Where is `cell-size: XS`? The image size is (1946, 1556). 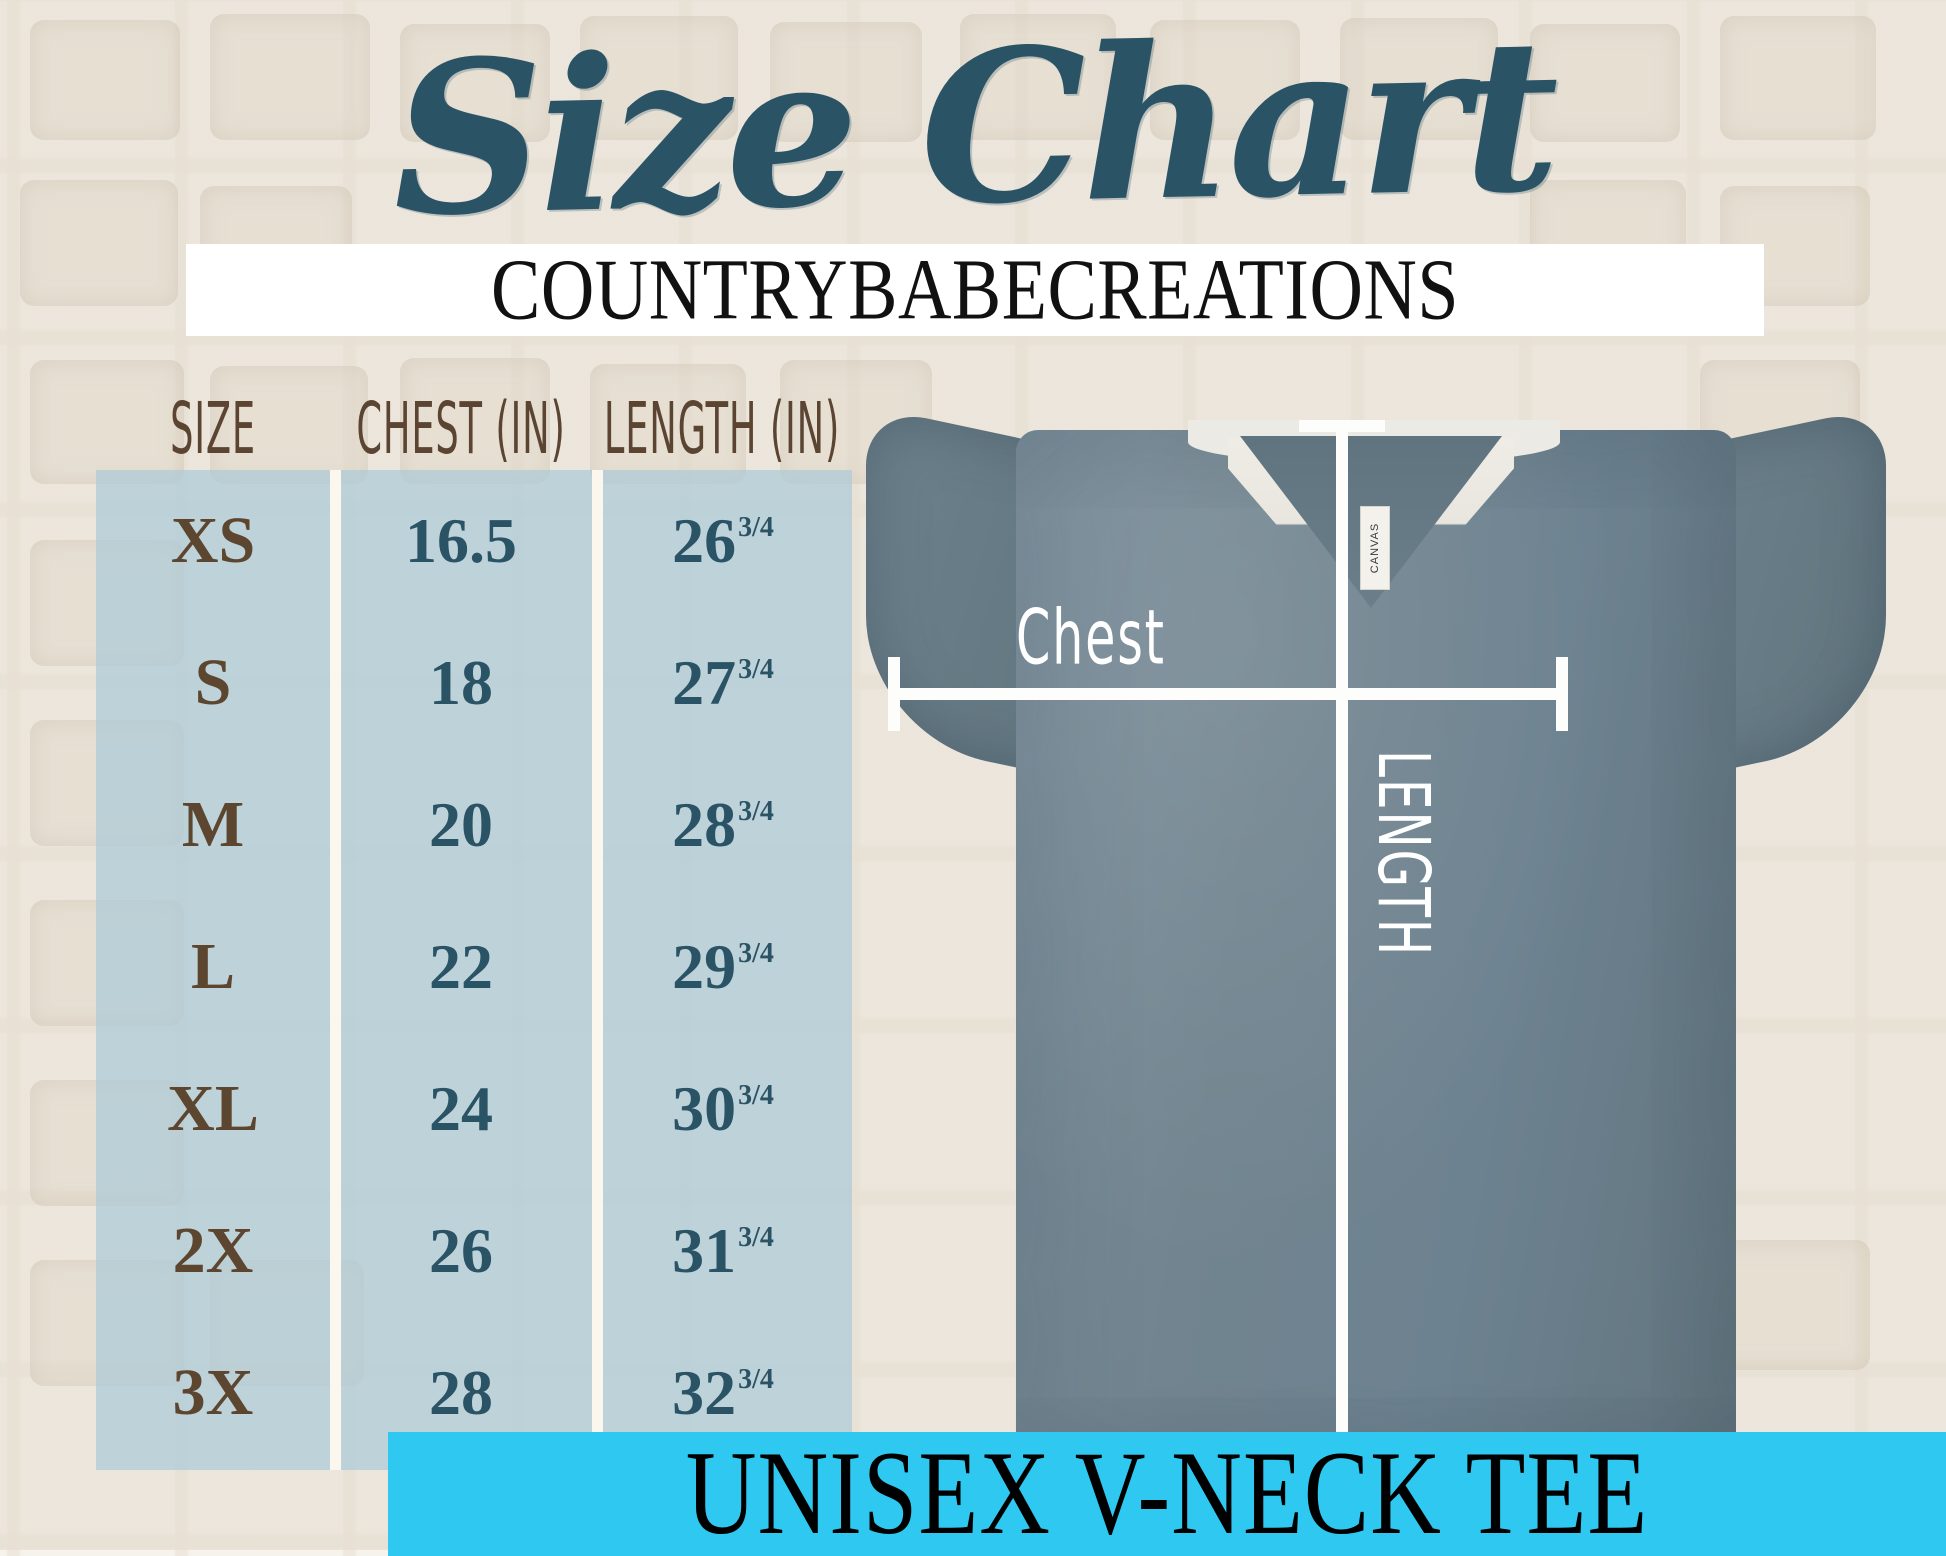 cell-size: XS is located at coordinates (213, 540).